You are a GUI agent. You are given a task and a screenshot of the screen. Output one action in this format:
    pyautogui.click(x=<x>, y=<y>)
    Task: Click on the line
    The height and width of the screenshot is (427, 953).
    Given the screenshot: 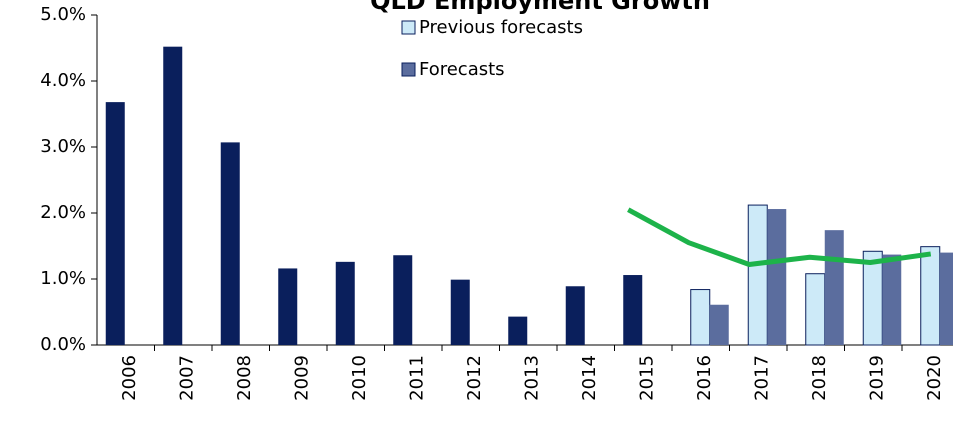 What is the action you would take?
    pyautogui.click(x=779, y=237)
    